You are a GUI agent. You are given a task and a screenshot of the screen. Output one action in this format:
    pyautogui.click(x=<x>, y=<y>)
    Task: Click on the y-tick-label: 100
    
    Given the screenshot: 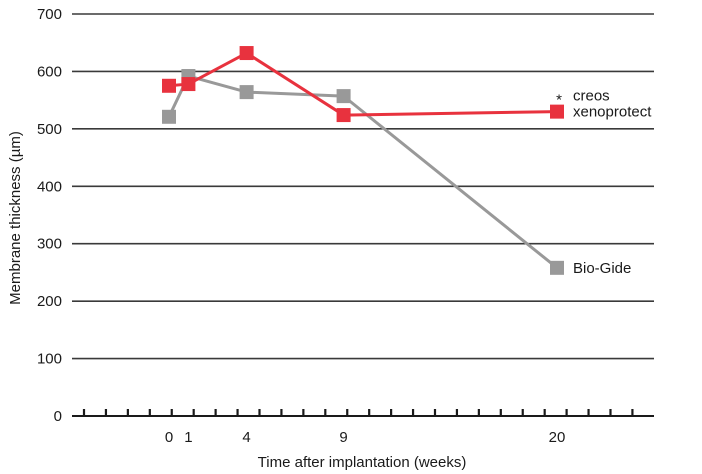 What is the action you would take?
    pyautogui.click(x=49, y=359)
    